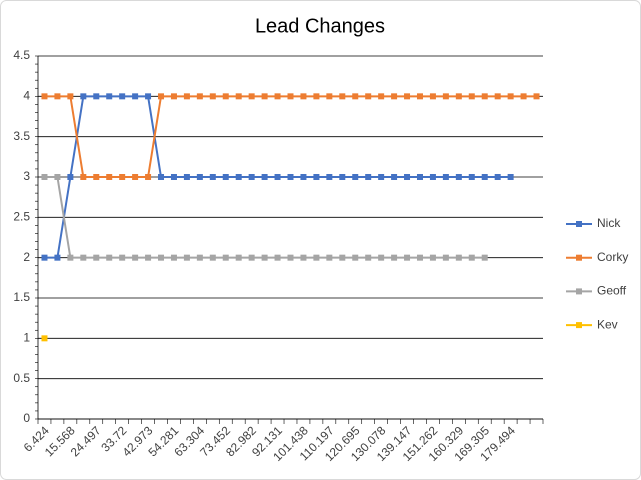 The image size is (641, 480). I want to click on legend-label: Nick, so click(609, 223).